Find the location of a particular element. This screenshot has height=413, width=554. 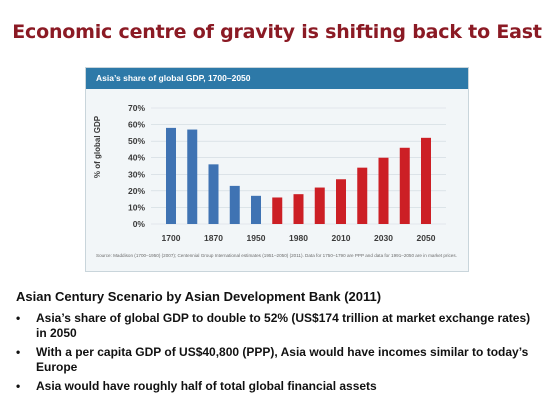

bars is located at coordinates (298, 175).